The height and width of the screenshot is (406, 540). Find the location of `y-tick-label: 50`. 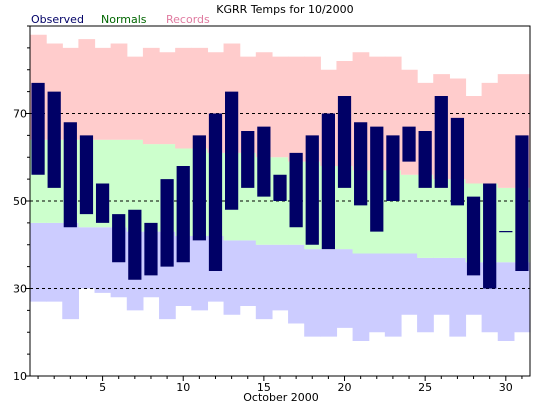

y-tick-label: 50 is located at coordinates (20, 201).